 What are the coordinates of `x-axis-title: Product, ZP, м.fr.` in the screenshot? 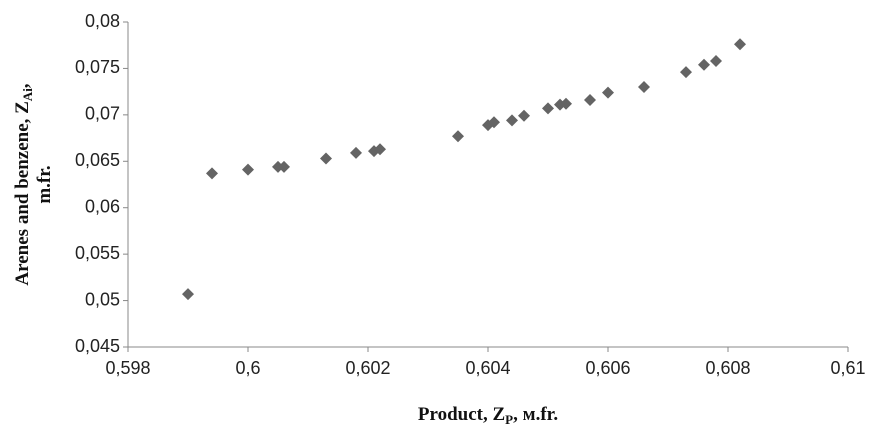 It's located at (488, 415).